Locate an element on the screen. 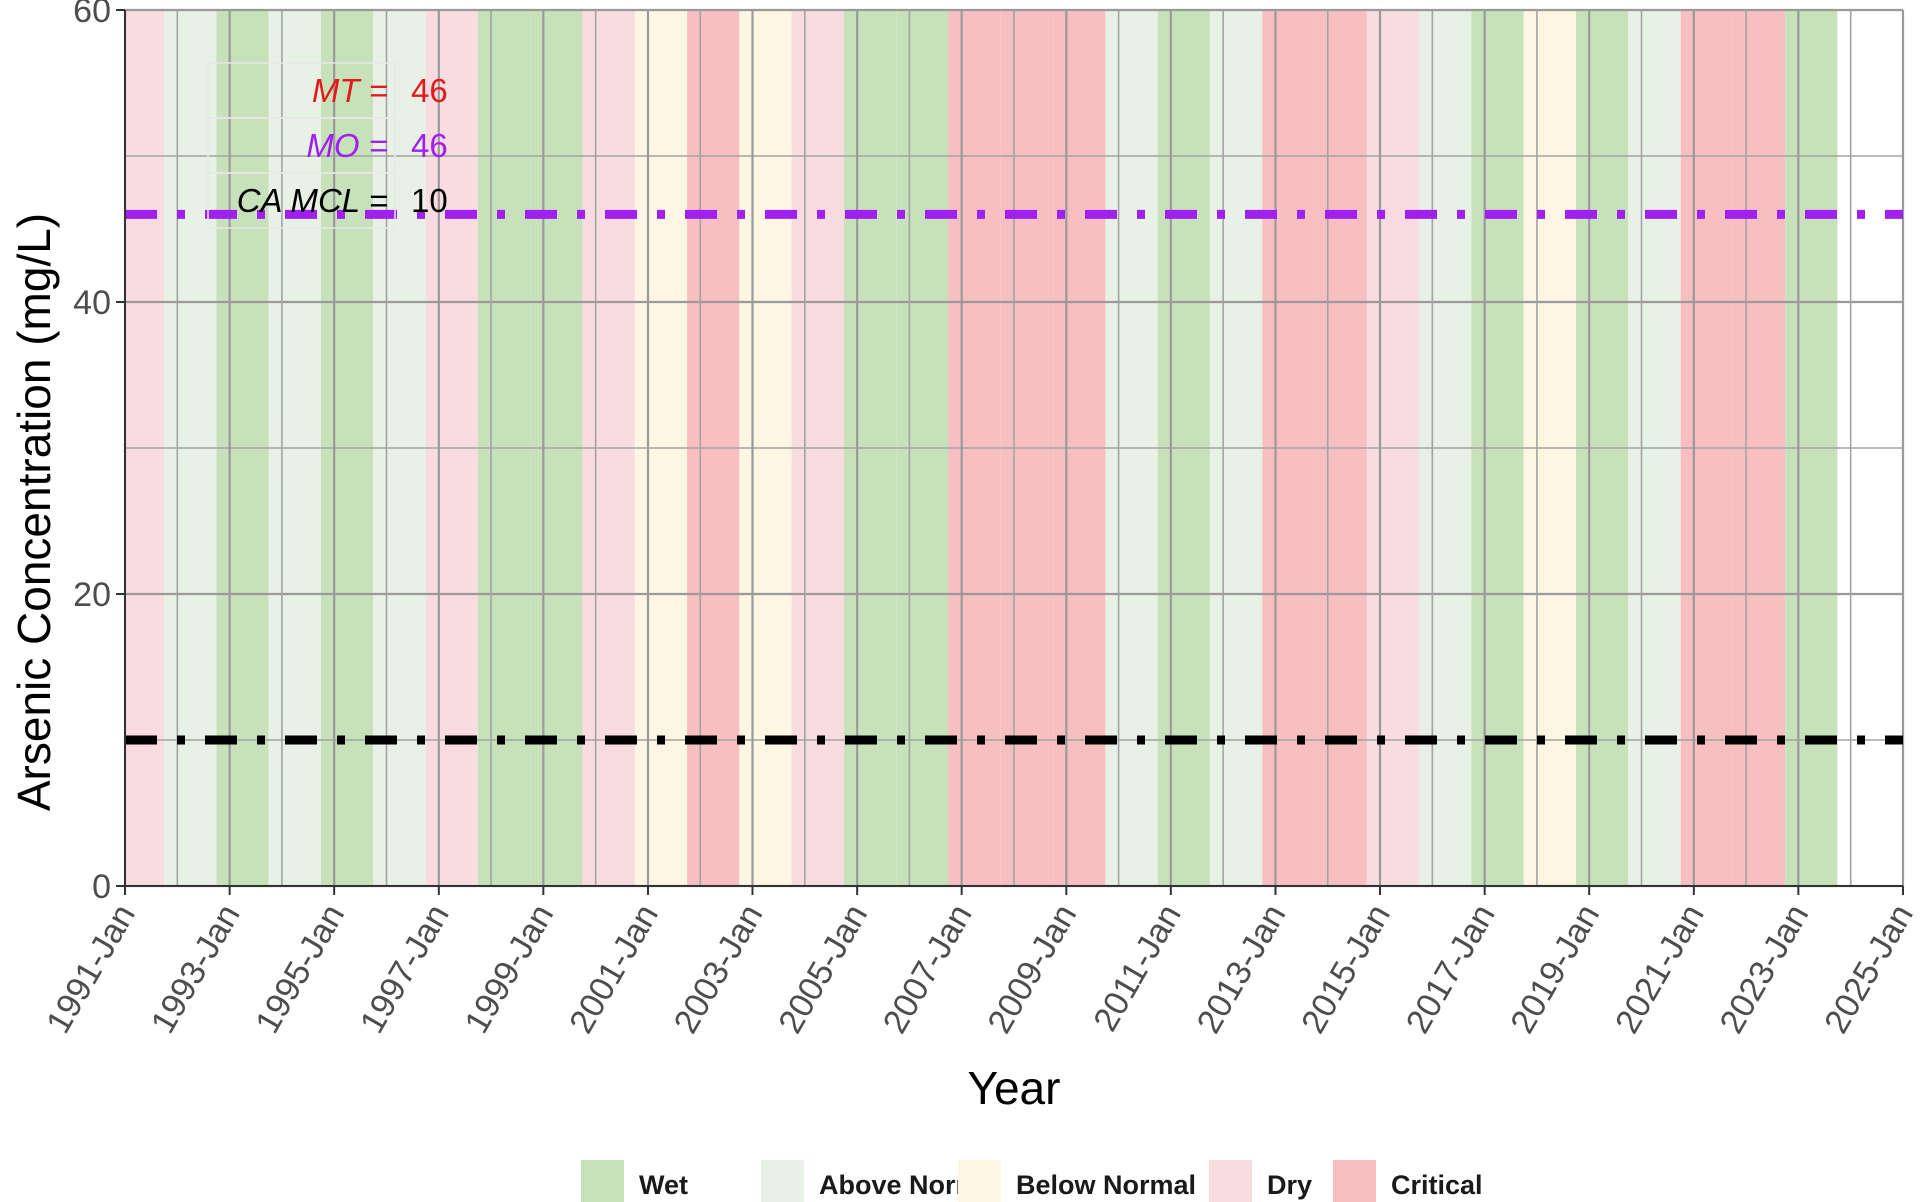 This screenshot has width=1920, height=1202. legend-swatch-dry is located at coordinates (1230, 1181).